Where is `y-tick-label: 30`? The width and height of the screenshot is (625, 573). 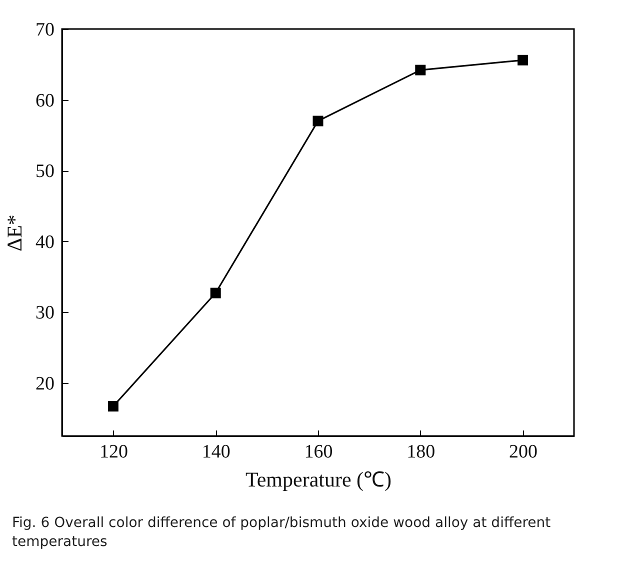 y-tick-label: 30 is located at coordinates (45, 313).